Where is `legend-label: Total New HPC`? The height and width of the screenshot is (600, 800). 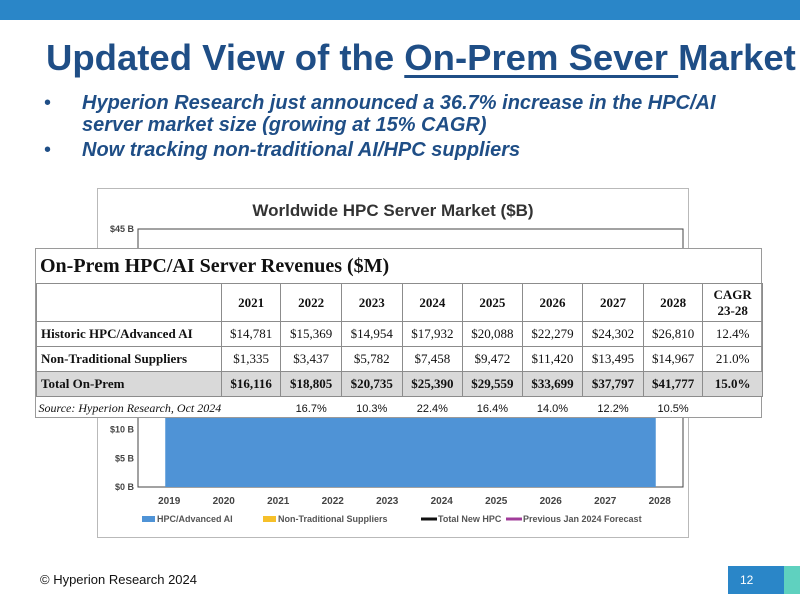
legend-label: Total New HPC is located at coordinates (470, 519).